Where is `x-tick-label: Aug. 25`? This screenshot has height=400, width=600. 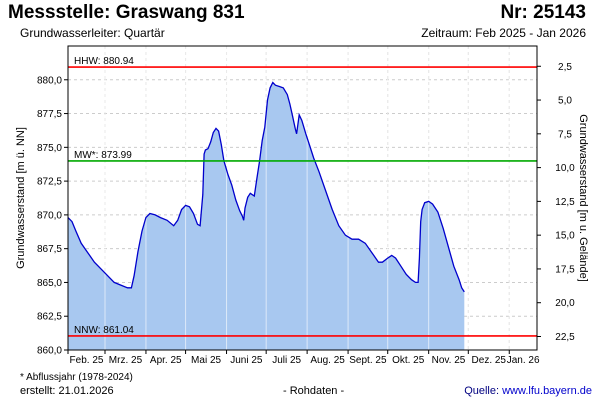
x-tick-label: Aug. 25 is located at coordinates (327, 360).